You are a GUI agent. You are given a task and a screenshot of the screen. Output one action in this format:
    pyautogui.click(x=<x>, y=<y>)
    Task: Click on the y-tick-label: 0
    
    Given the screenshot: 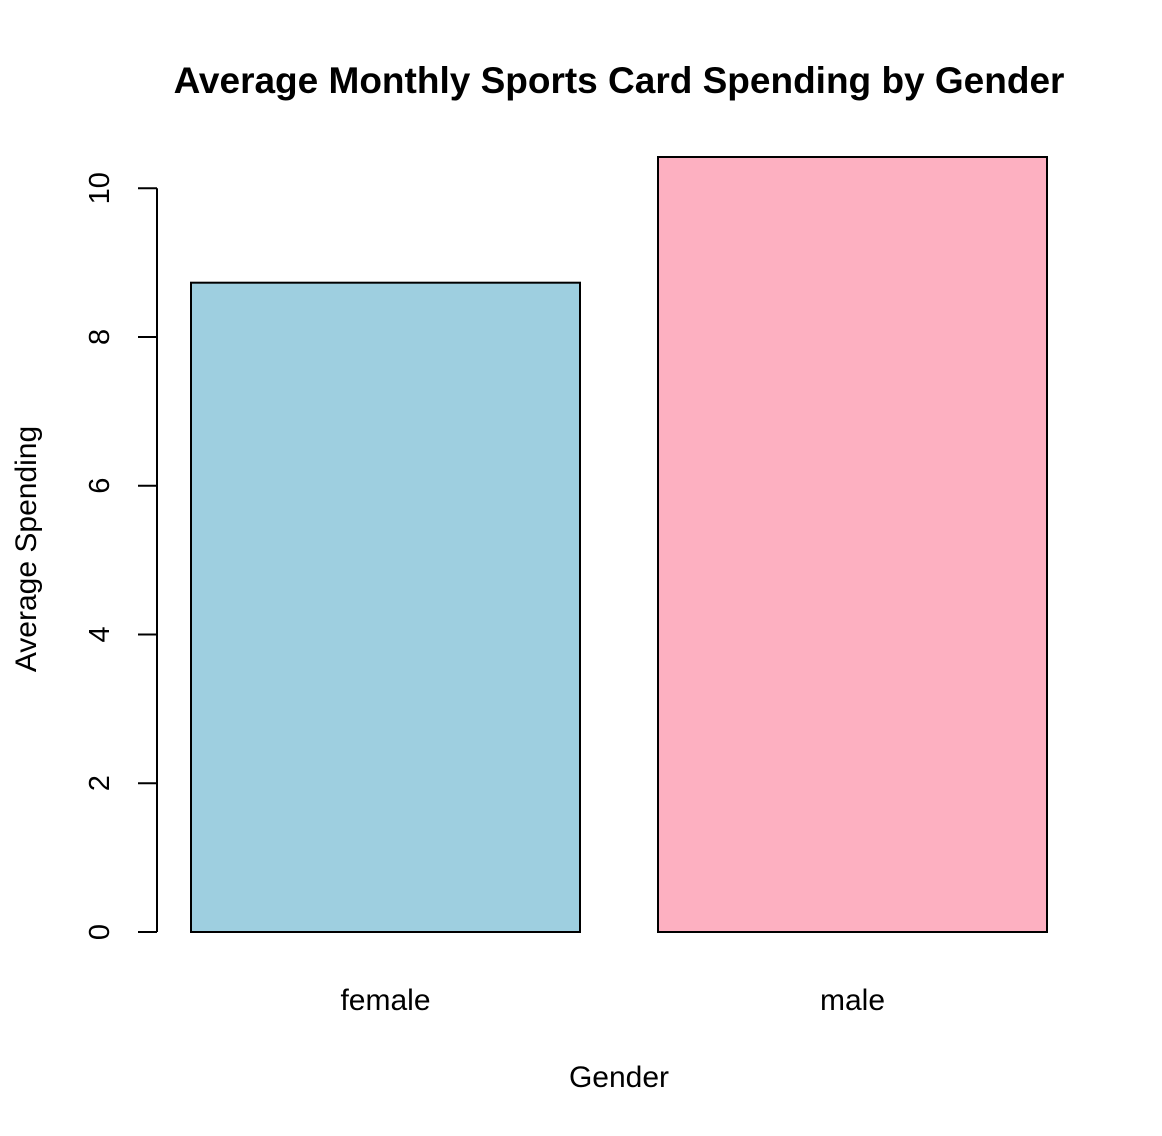 What is the action you would take?
    pyautogui.click(x=100, y=932)
    